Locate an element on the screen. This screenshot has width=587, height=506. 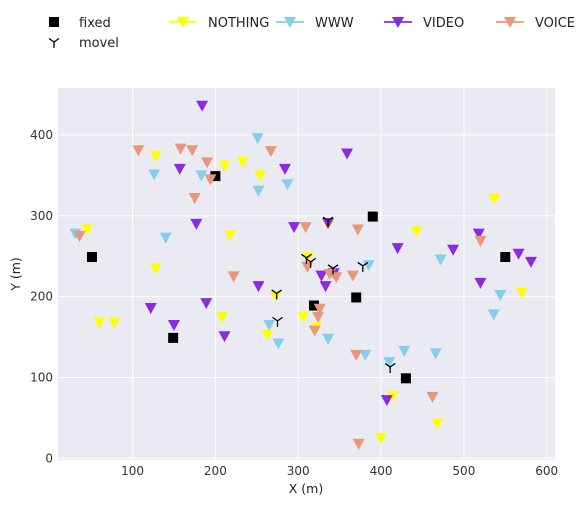
legend-label: NOTHING is located at coordinates (238, 23).